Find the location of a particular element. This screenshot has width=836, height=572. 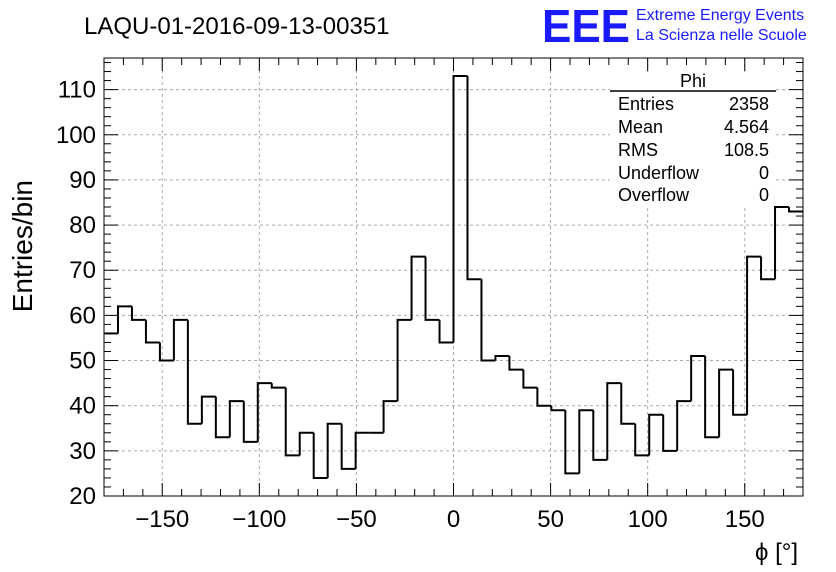

x-axis-title: ϕ [°] is located at coordinates (776, 552).